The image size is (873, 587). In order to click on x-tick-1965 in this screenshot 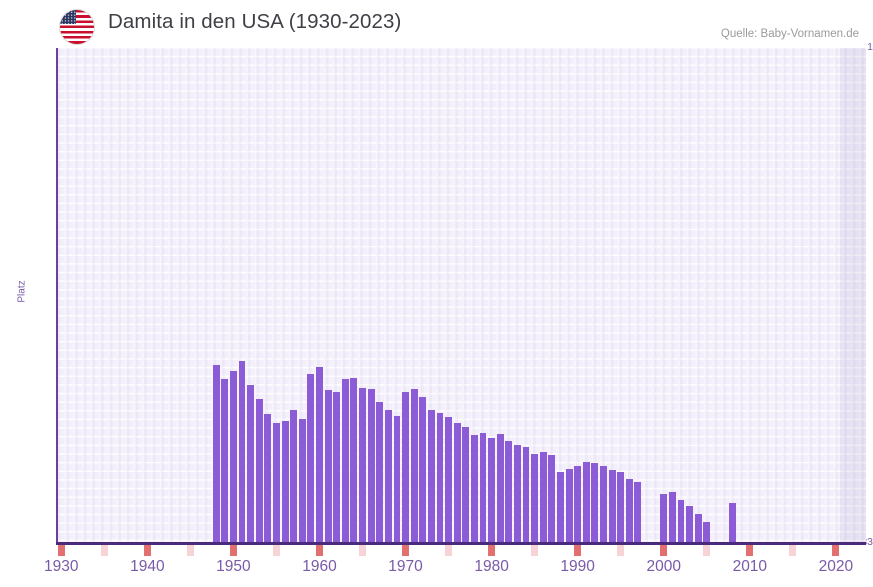, I will do `click(362, 550)`.